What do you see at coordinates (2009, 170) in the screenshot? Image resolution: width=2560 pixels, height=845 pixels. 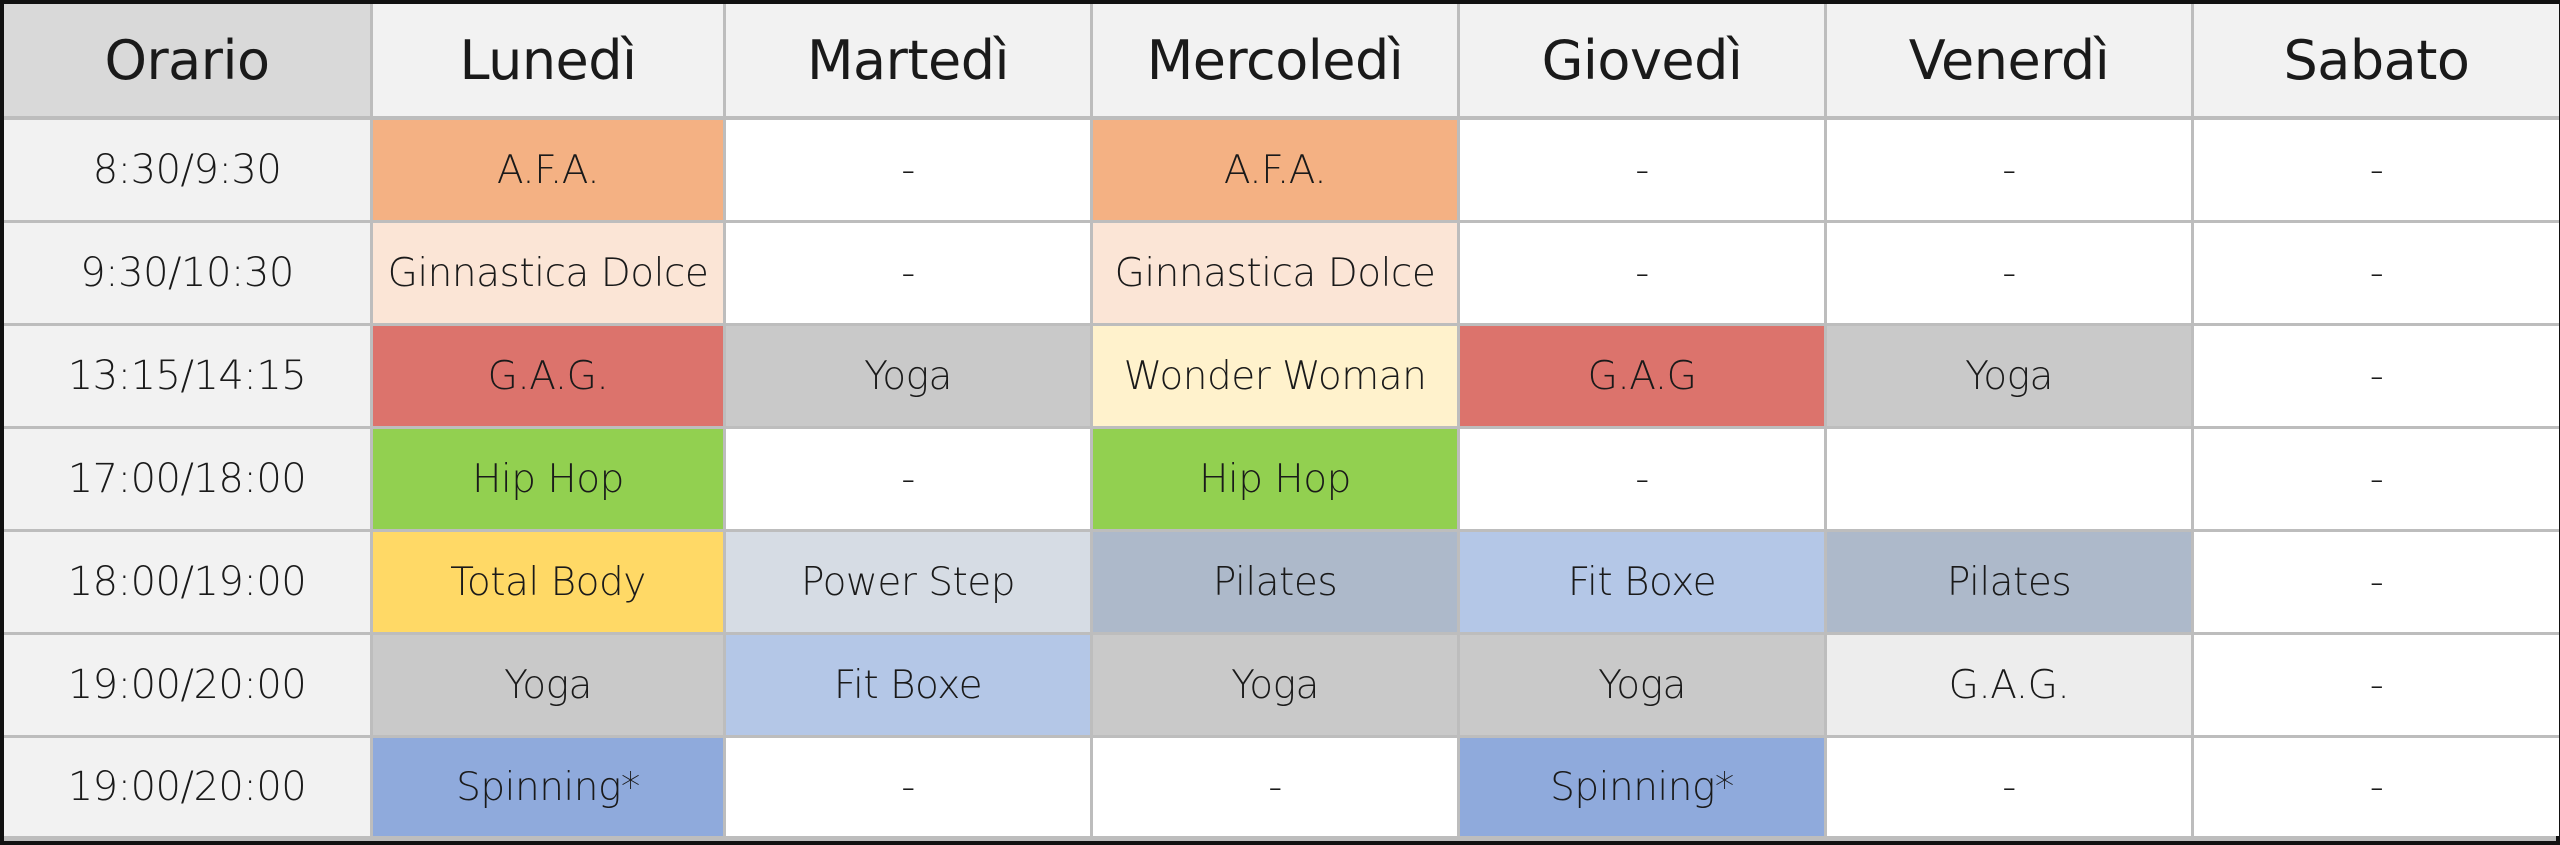 I see `class-cell-venerdi: -` at bounding box center [2009, 170].